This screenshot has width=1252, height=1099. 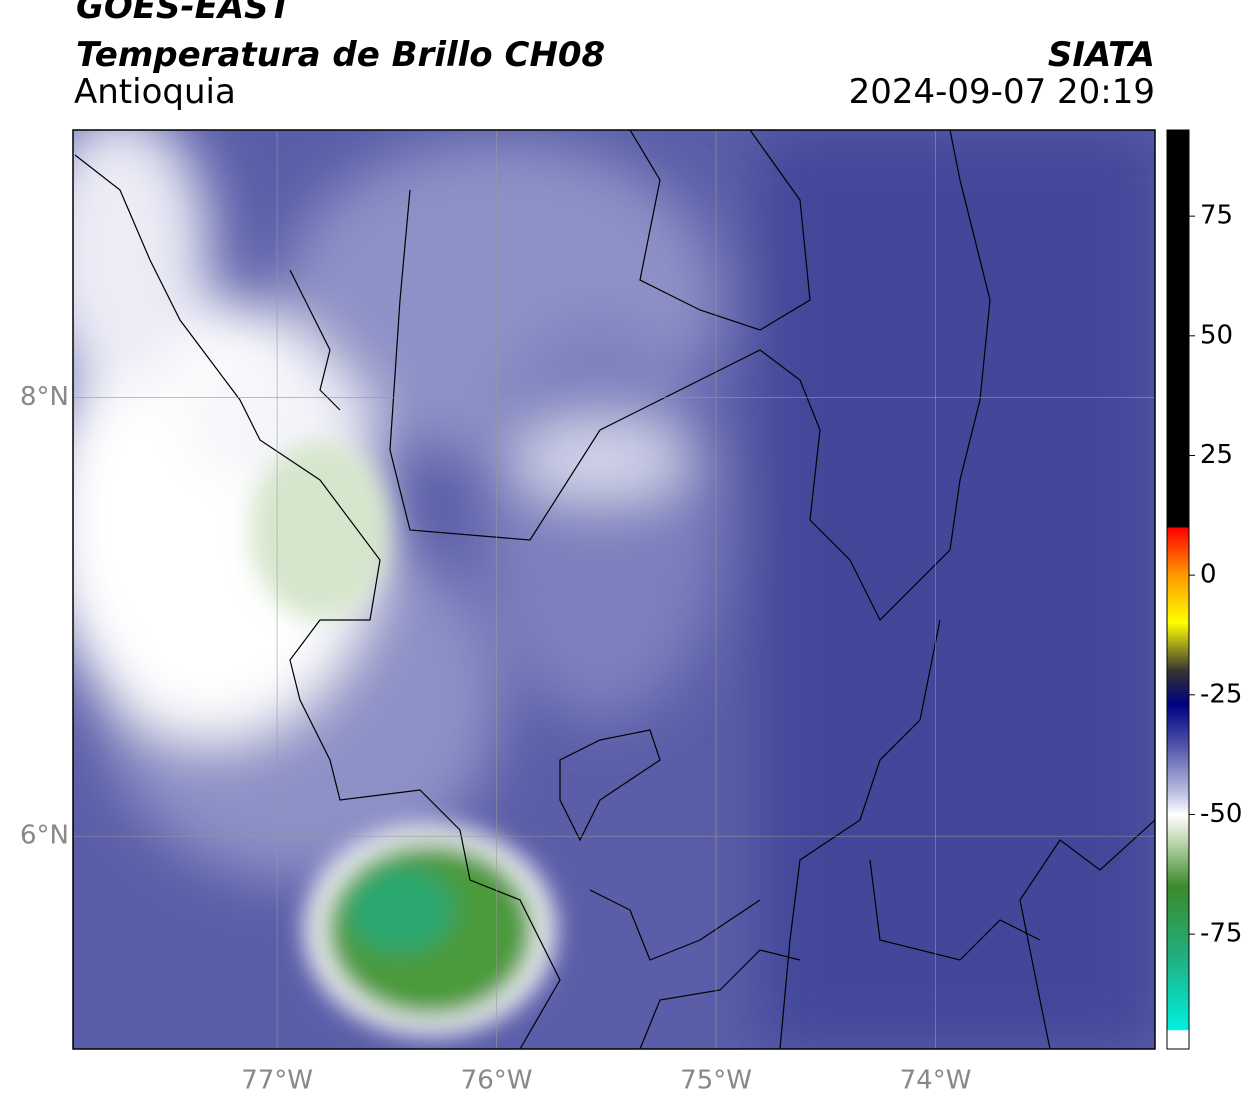 What do you see at coordinates (277, 1081) in the screenshot?
I see `x-tick-label: 77°W` at bounding box center [277, 1081].